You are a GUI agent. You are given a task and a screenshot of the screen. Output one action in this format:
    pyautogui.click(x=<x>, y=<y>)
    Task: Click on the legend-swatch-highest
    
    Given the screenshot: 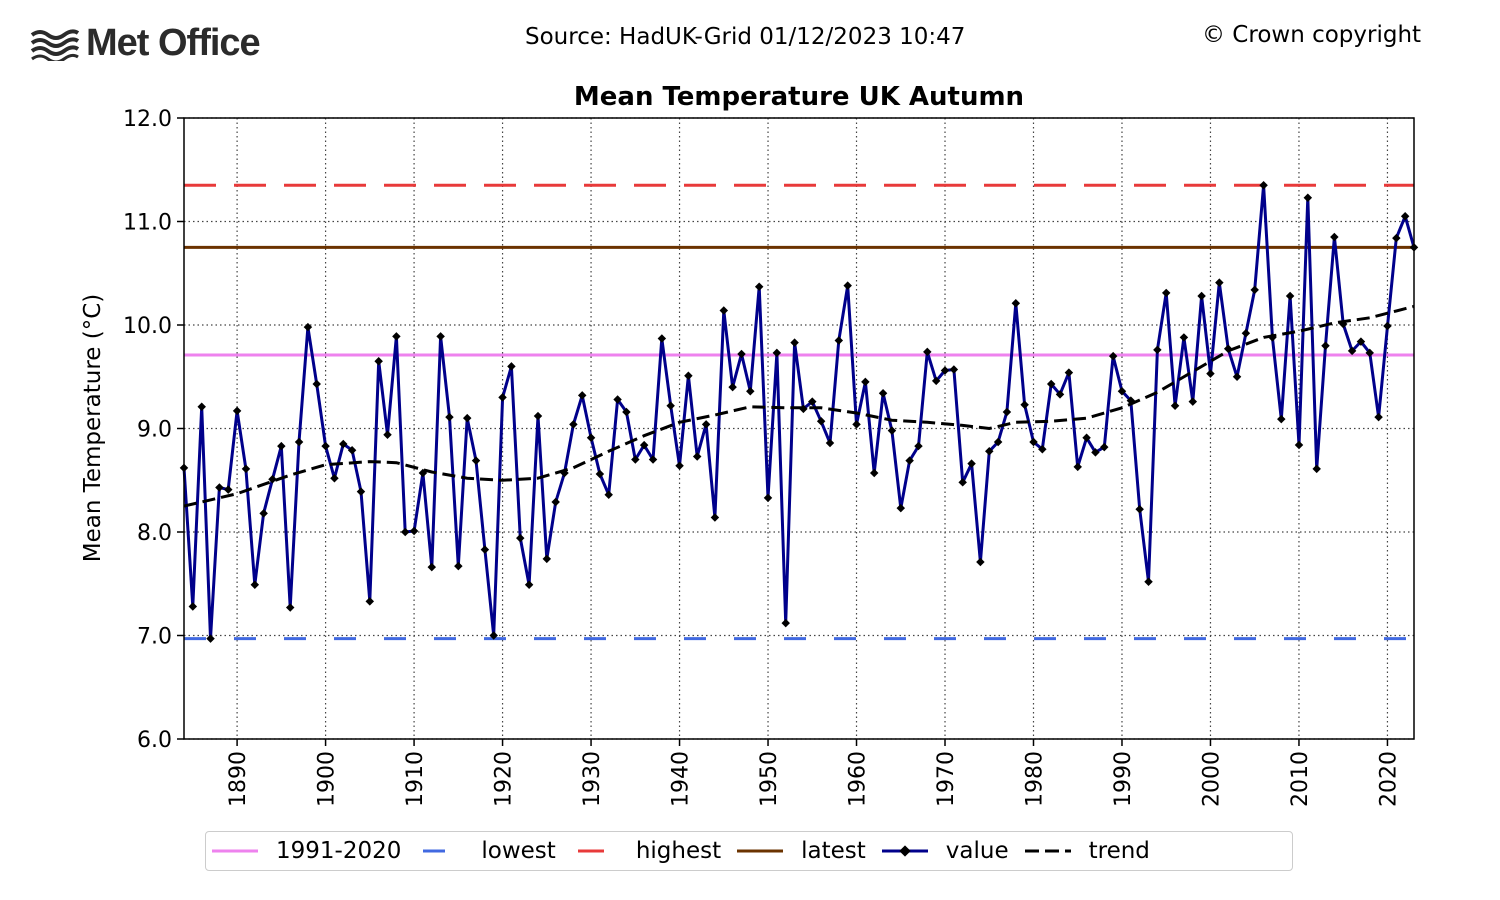 What is the action you would take?
    pyautogui.click(x=595, y=851)
    